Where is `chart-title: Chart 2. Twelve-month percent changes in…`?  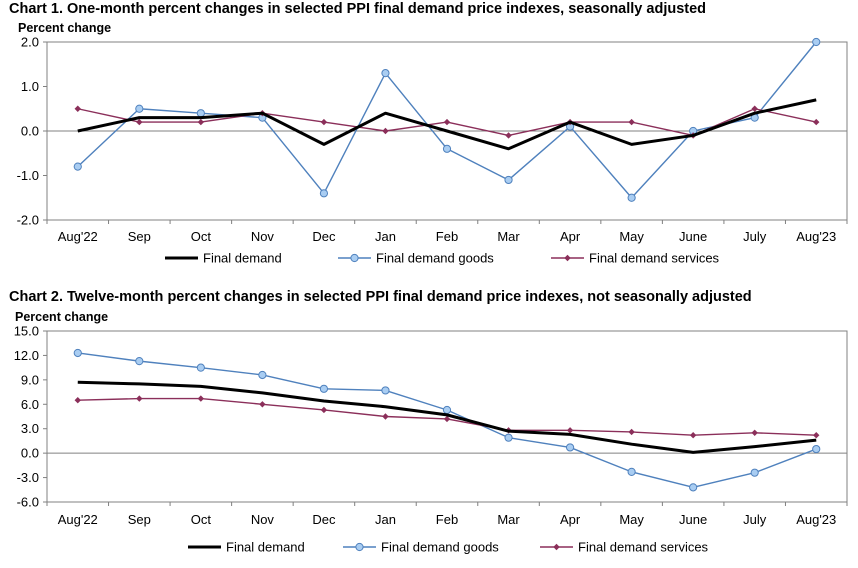
chart-title: Chart 2. Twelve-month percent changes in… is located at coordinates (380, 297).